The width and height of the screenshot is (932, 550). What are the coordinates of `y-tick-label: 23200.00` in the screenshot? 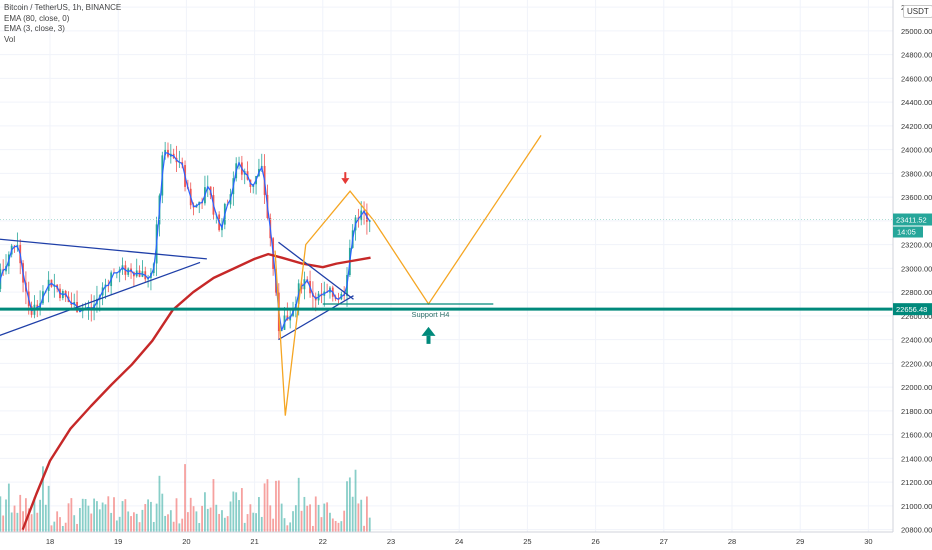 It's located at (916, 245).